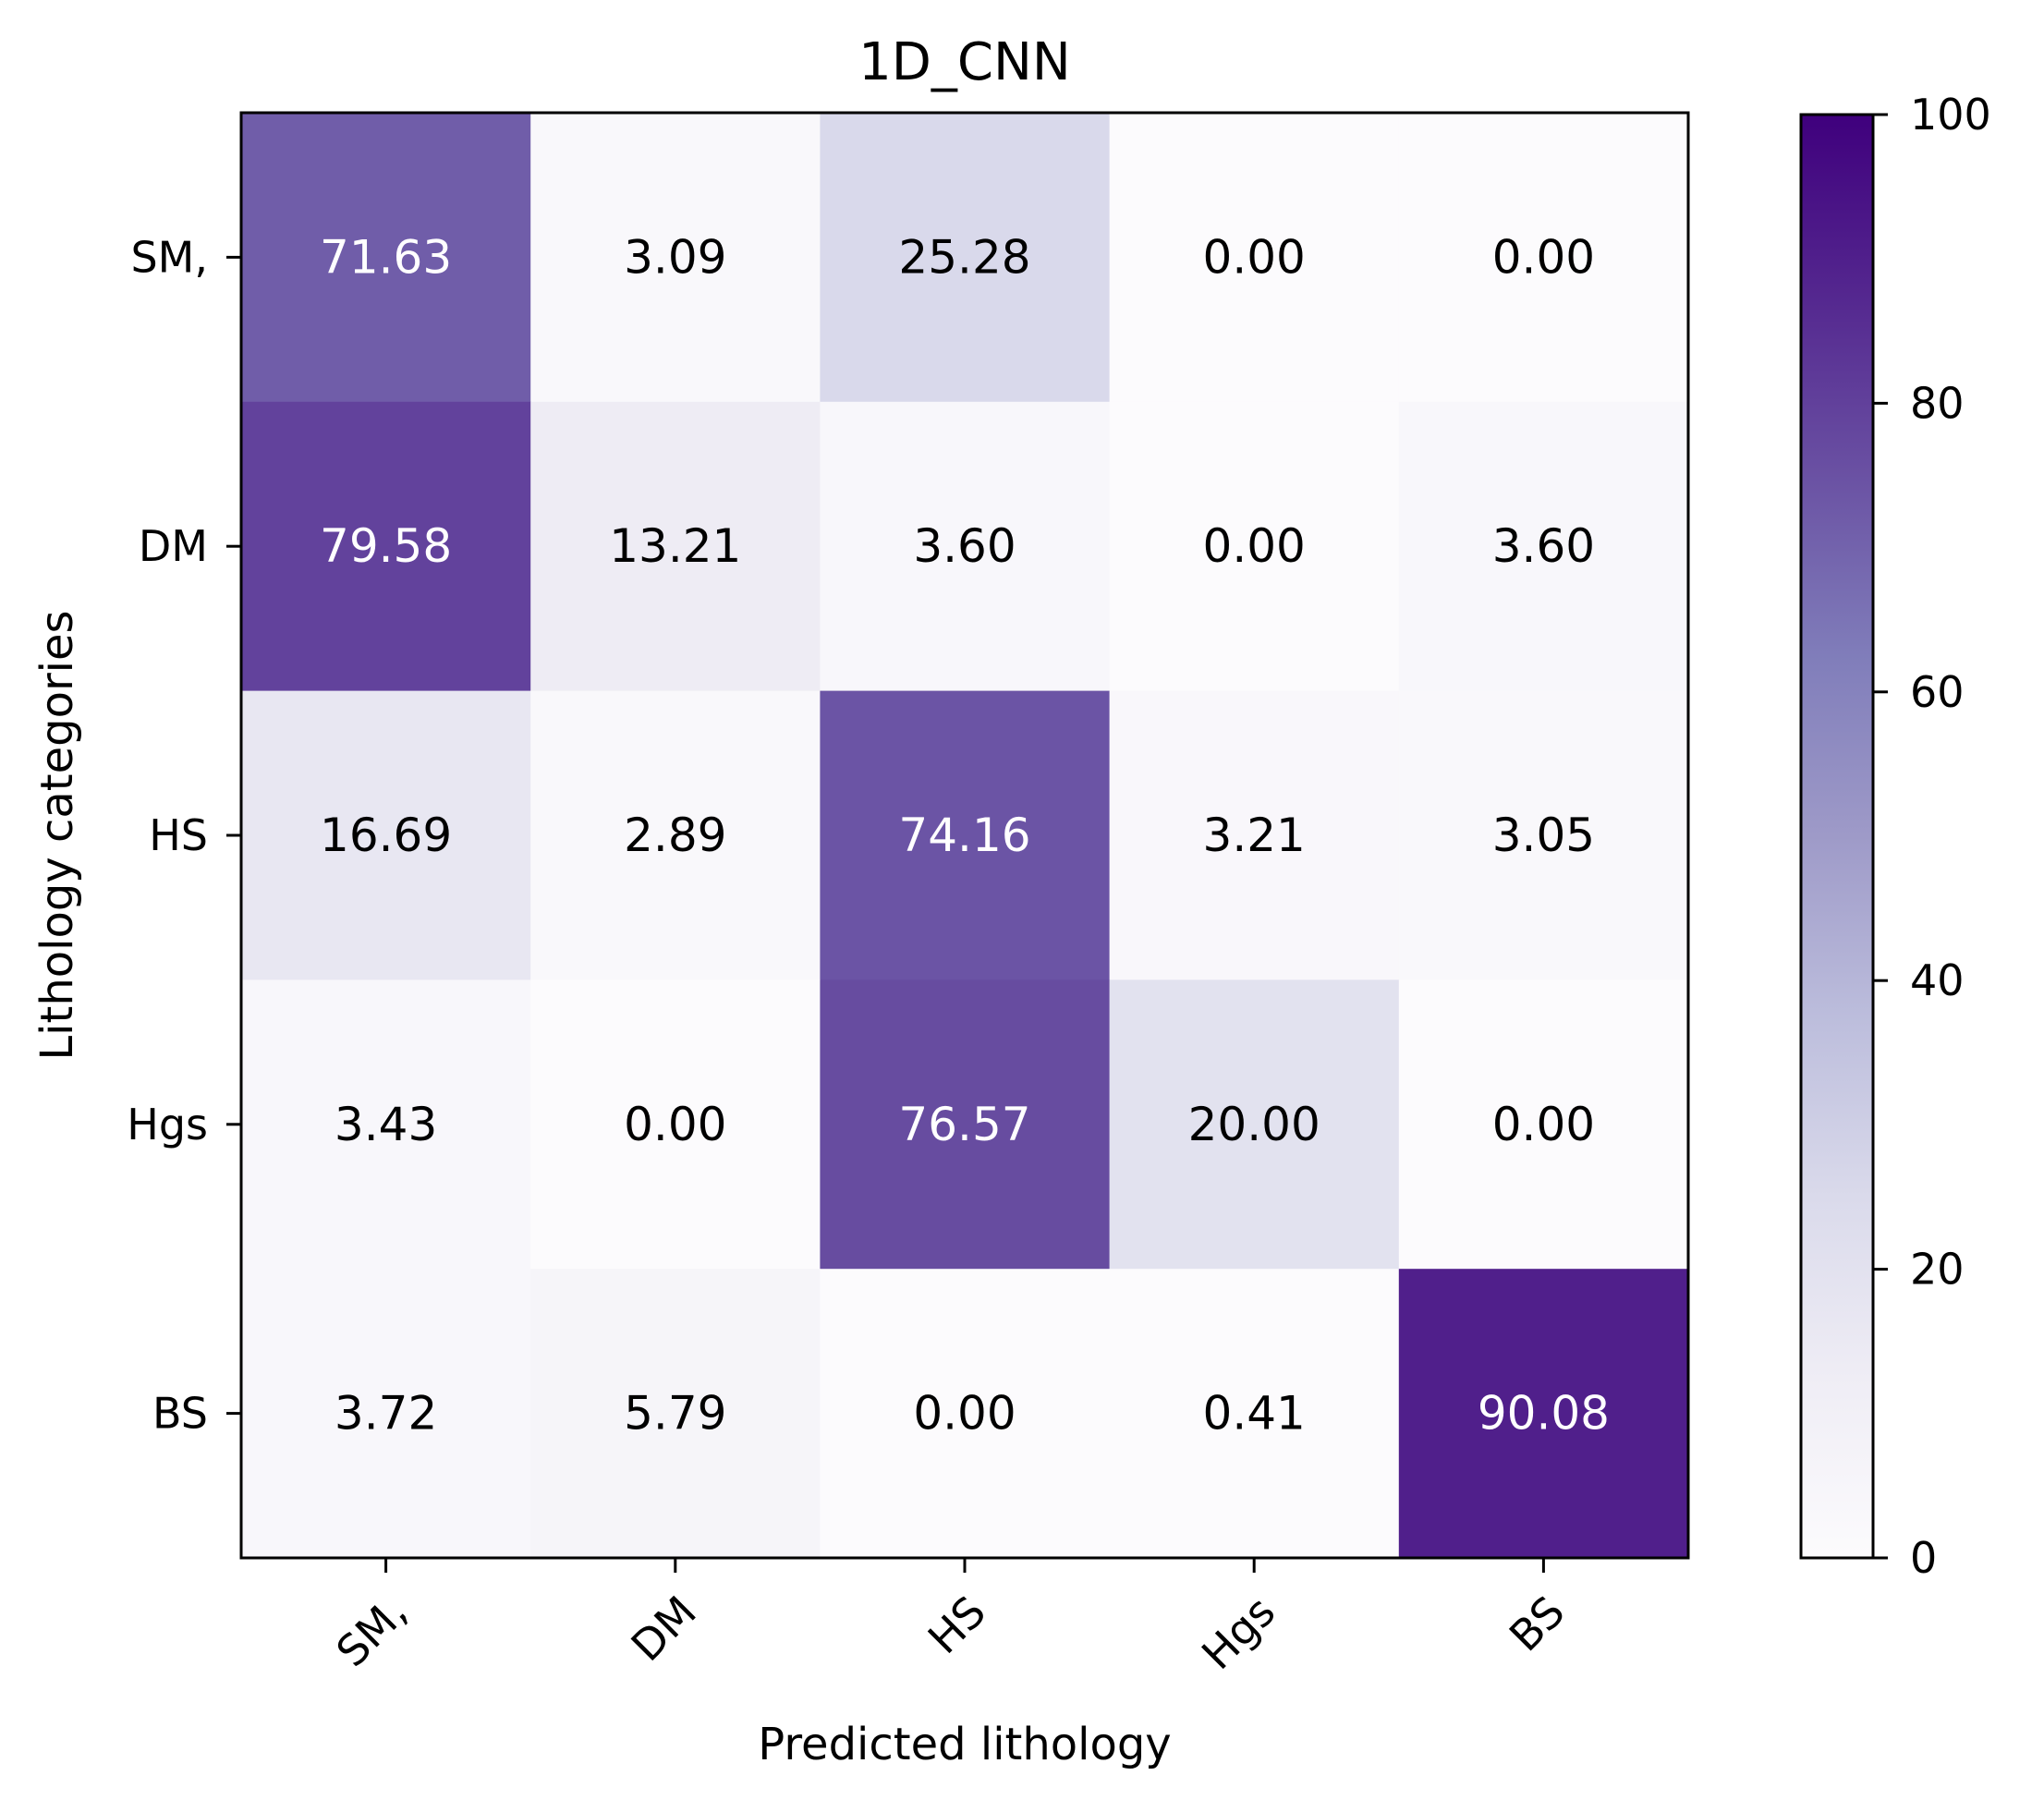 This screenshot has height=1812, width=2044. Describe the element at coordinates (1538, 1624) in the screenshot. I see `x-tick-label: BS` at that location.